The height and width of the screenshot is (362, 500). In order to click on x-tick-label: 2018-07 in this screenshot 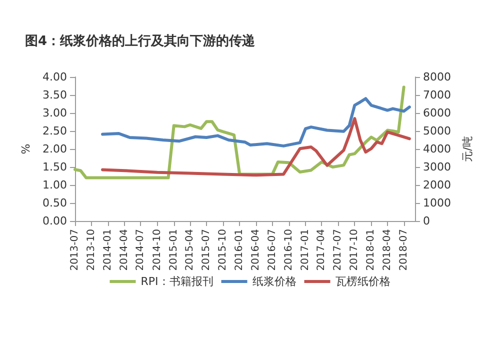, I will do `click(404, 250)`.